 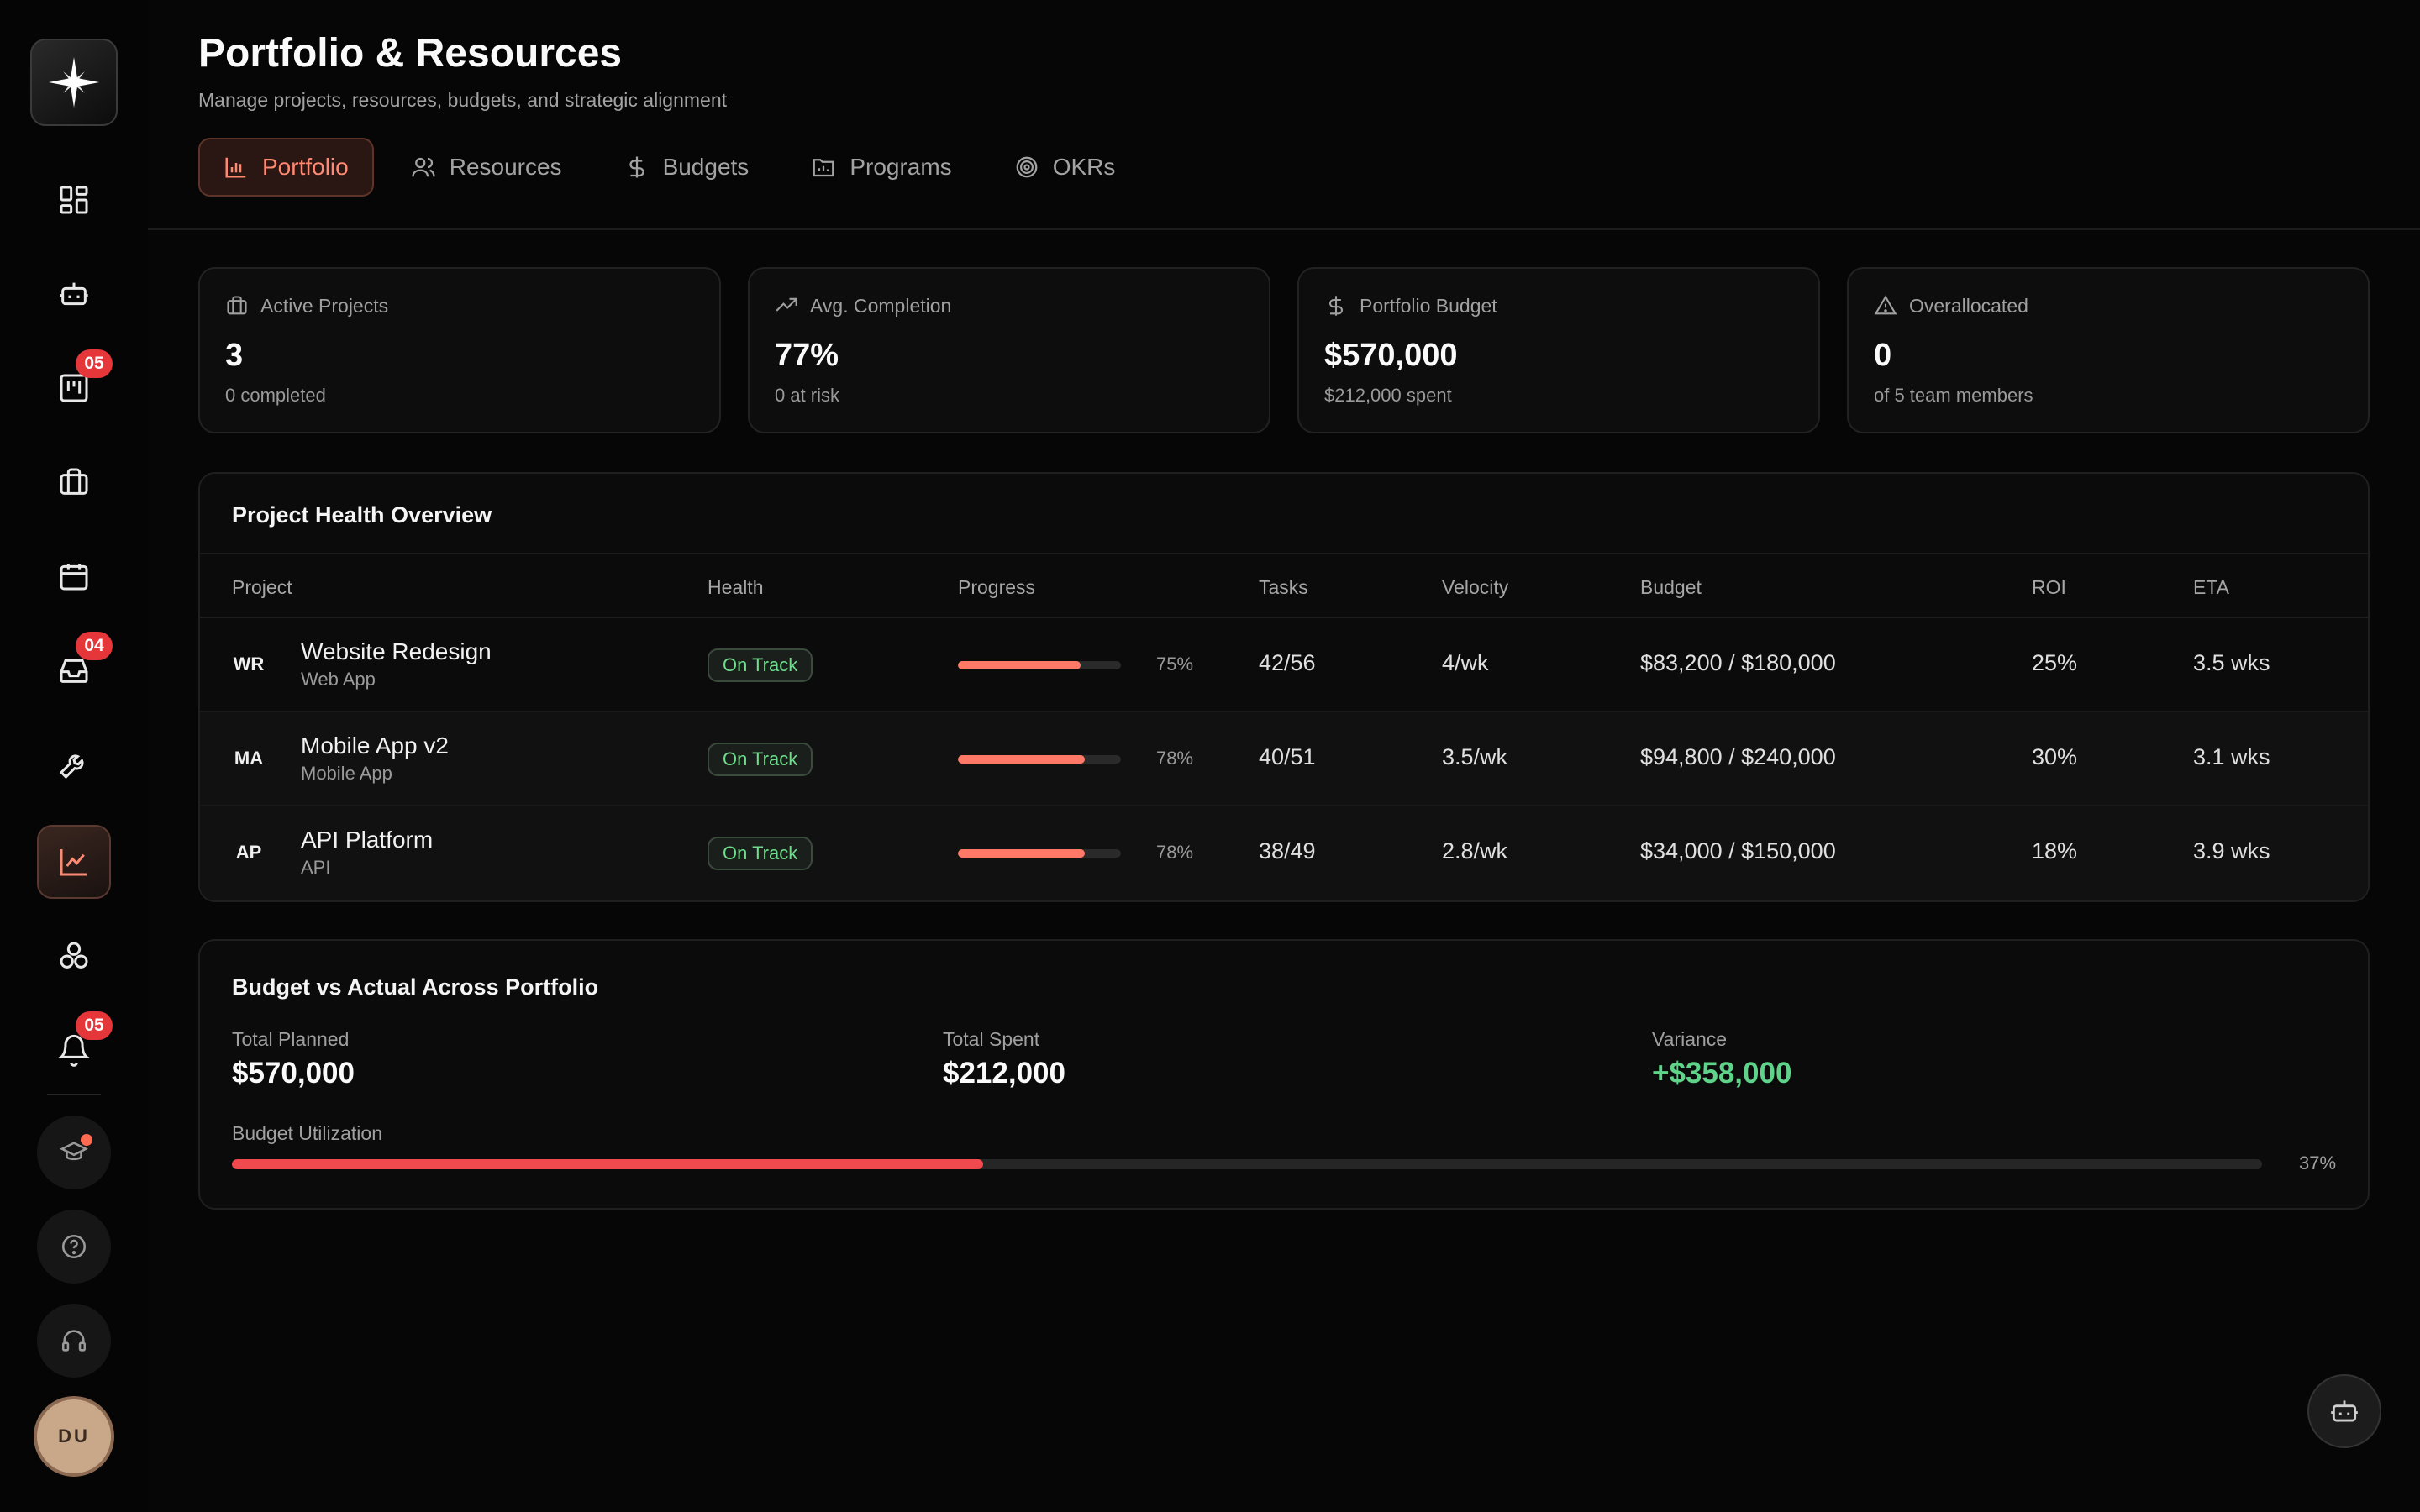 What do you see at coordinates (997, 587) in the screenshot?
I see `column-header-progress: Progress` at bounding box center [997, 587].